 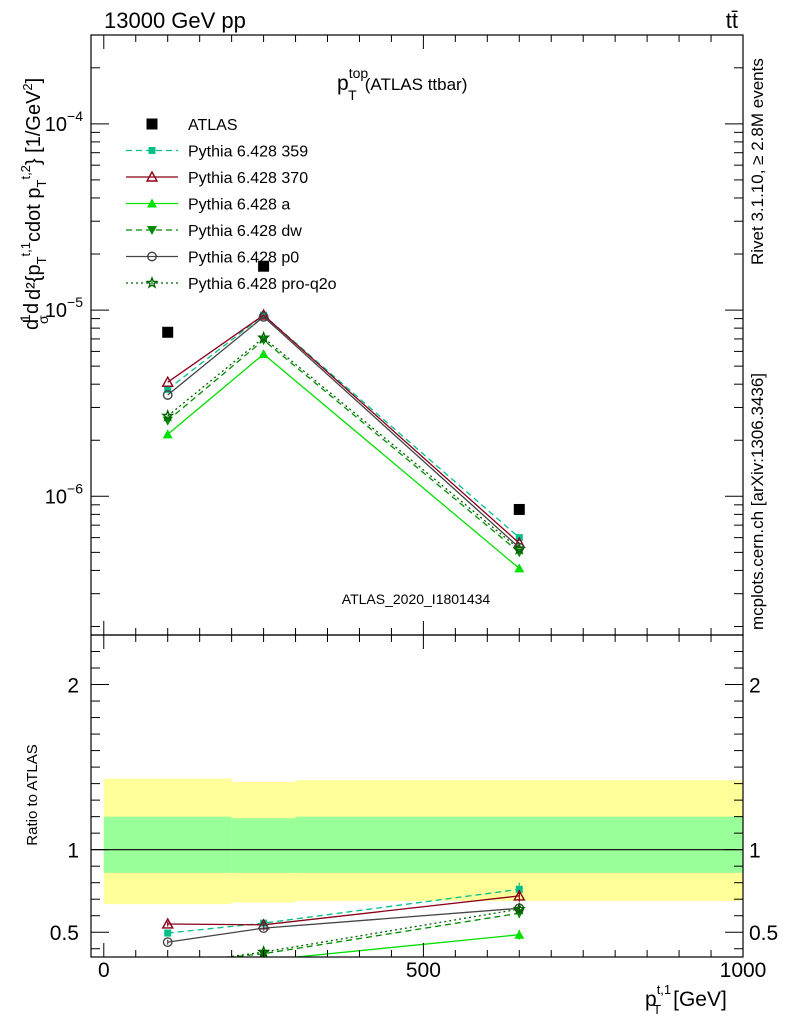 I want to click on ratio-xtick-label: 500, so click(x=423, y=970).